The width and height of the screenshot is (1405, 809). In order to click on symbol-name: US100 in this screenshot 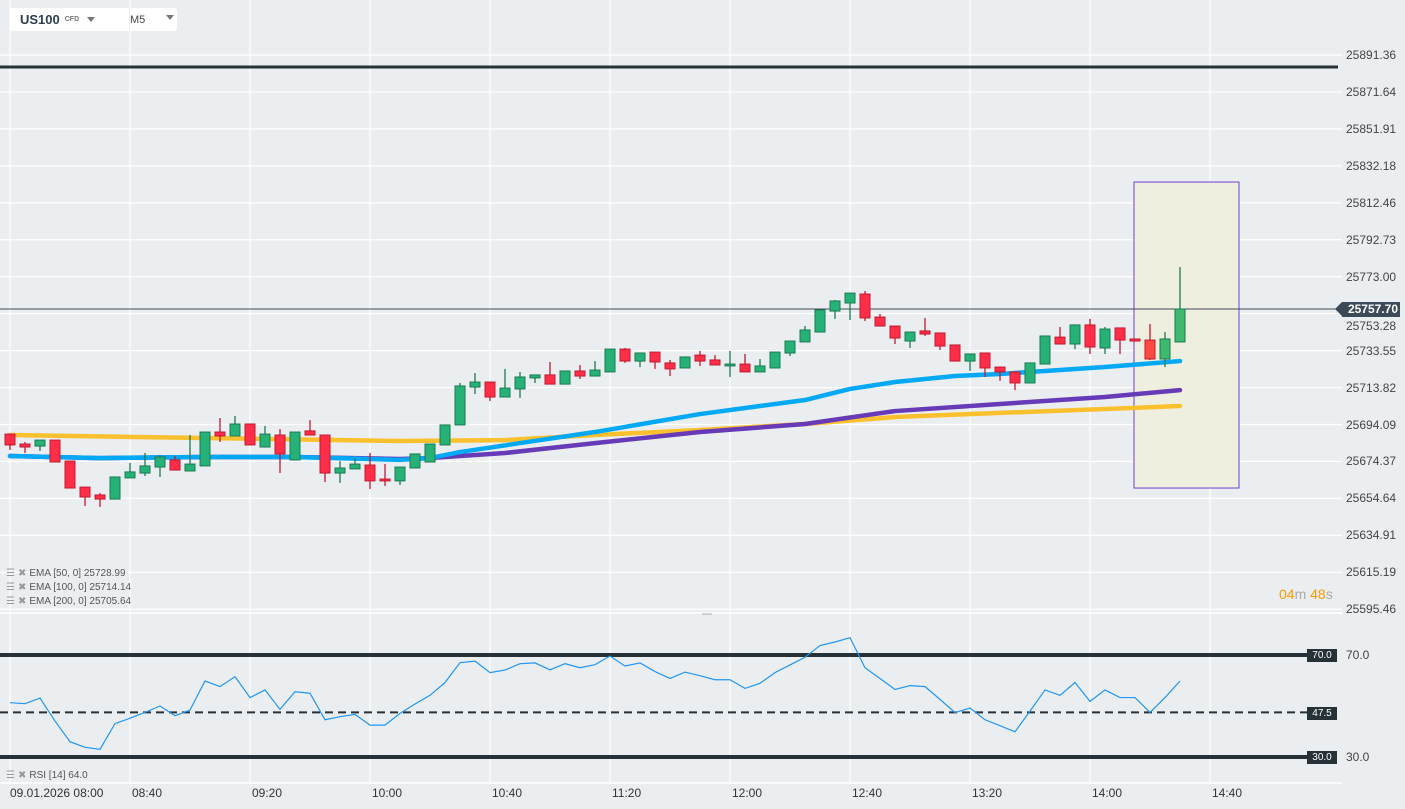, I will do `click(40, 19)`.